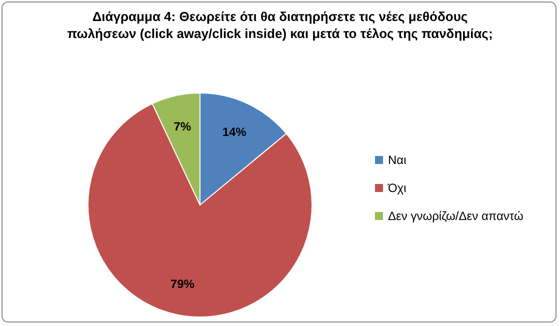  I want to click on data-label: 79%, so click(182, 283).